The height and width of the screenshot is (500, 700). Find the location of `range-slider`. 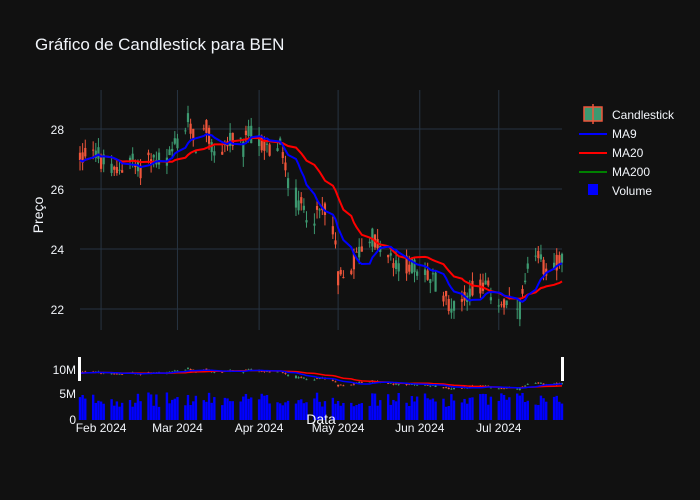

range-slider is located at coordinates (321, 388).